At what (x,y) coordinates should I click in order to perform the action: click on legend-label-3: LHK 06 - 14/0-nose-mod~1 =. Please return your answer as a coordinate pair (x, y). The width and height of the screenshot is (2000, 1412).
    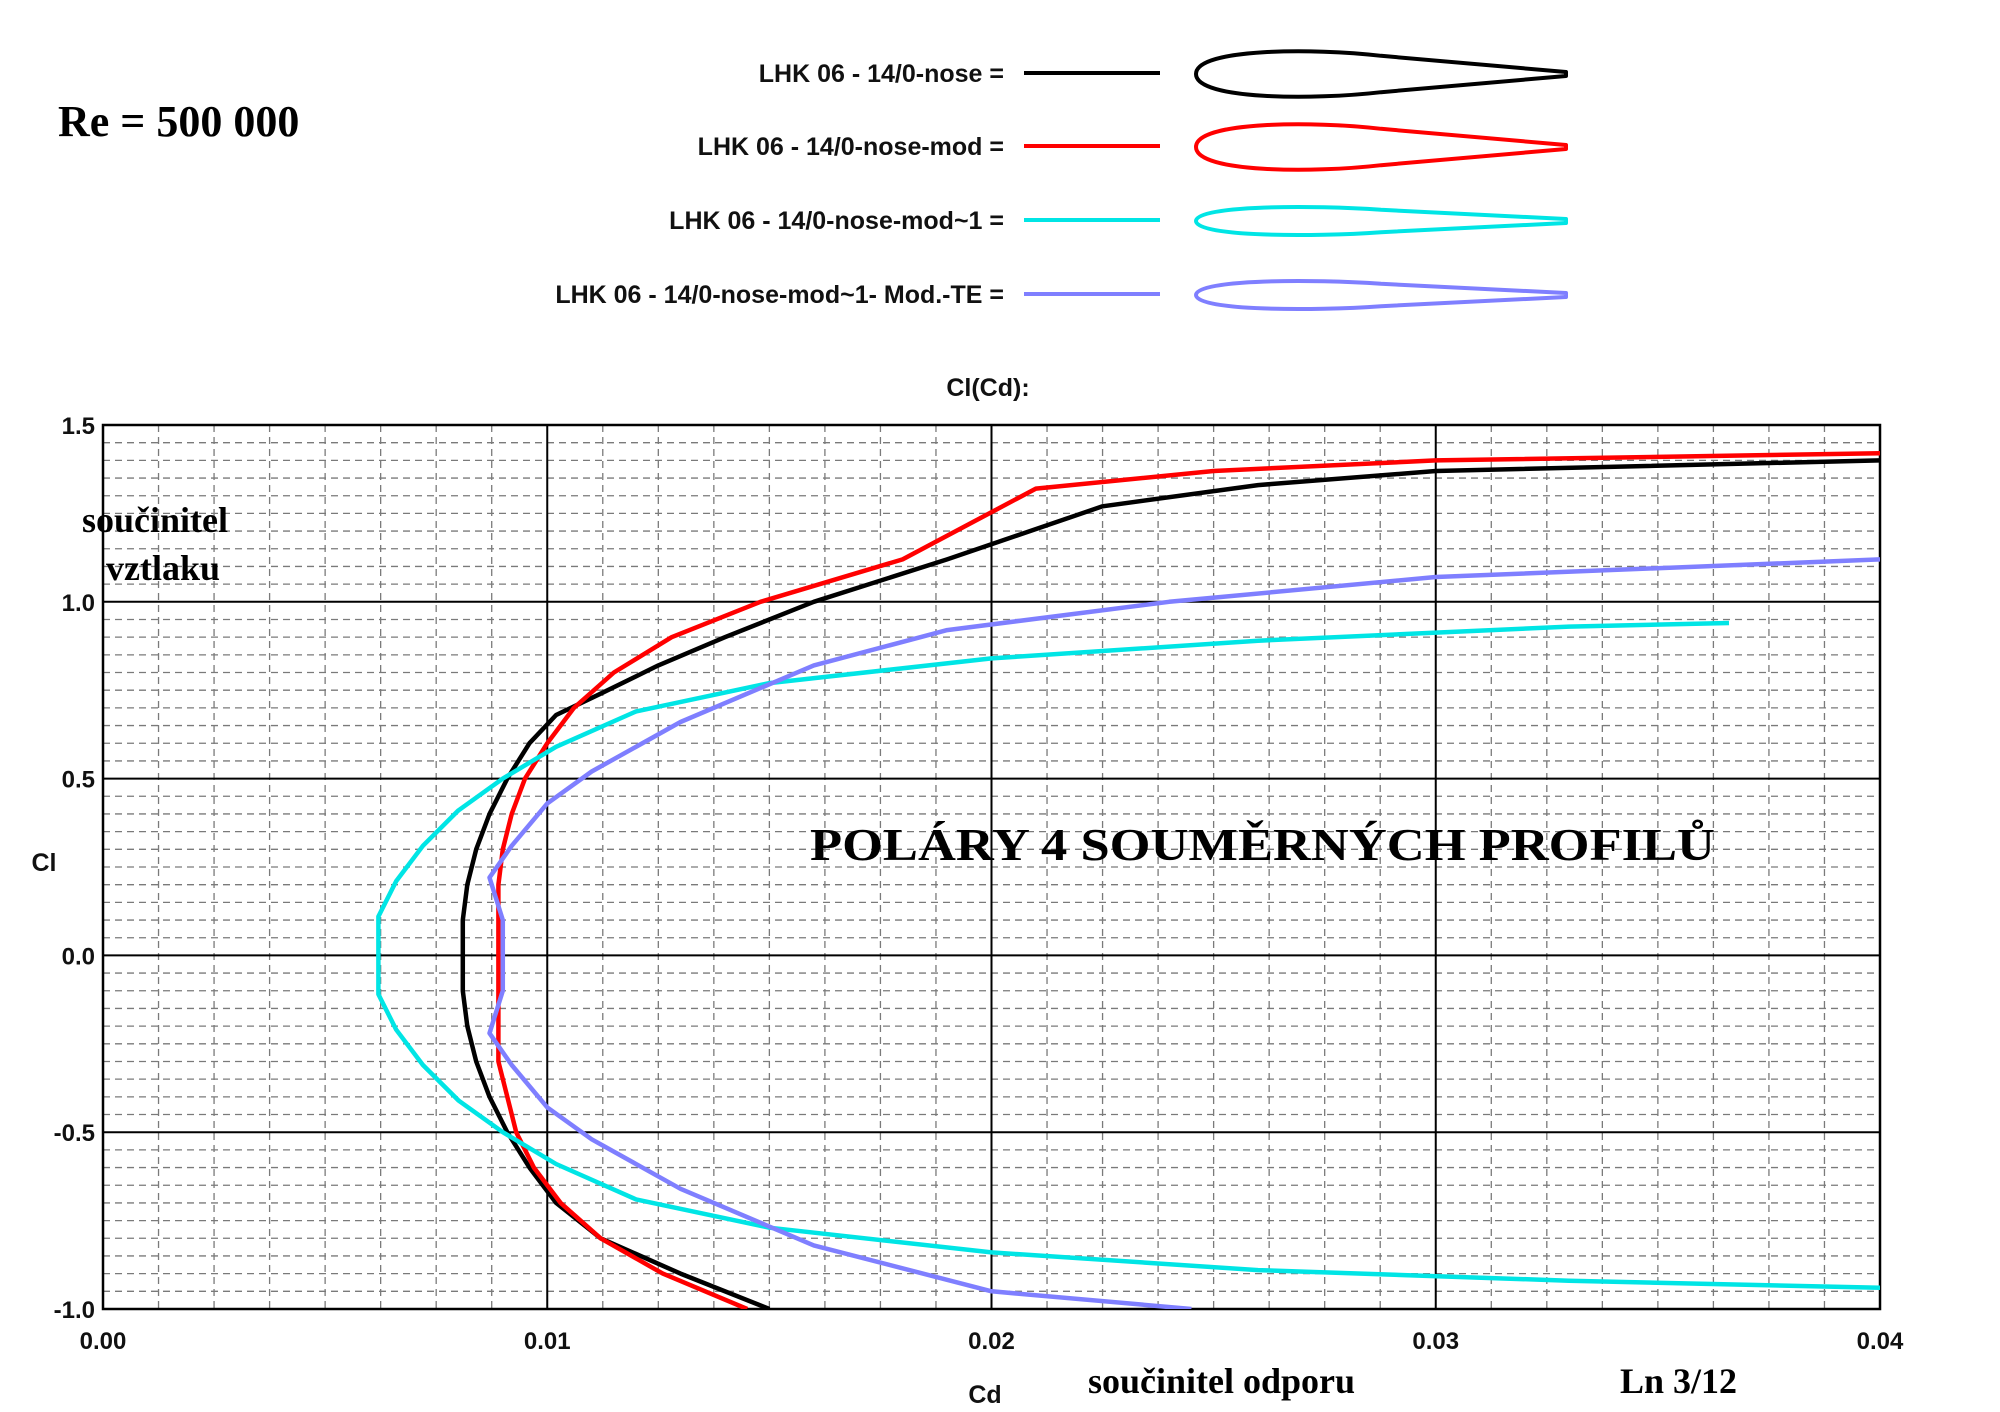
    Looking at the image, I should click on (836, 221).